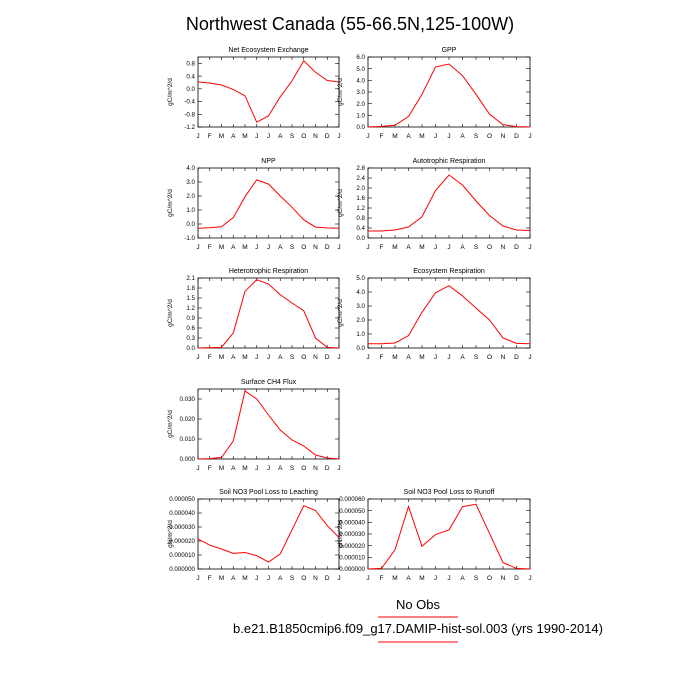  I want to click on panel-title: Ecosystem Respiration, so click(449, 271).